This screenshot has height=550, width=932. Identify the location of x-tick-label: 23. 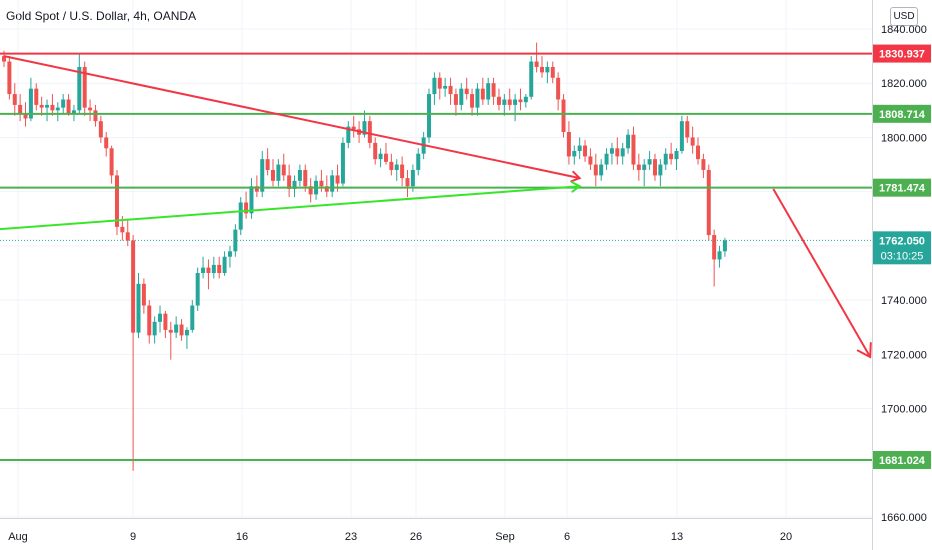
(351, 537).